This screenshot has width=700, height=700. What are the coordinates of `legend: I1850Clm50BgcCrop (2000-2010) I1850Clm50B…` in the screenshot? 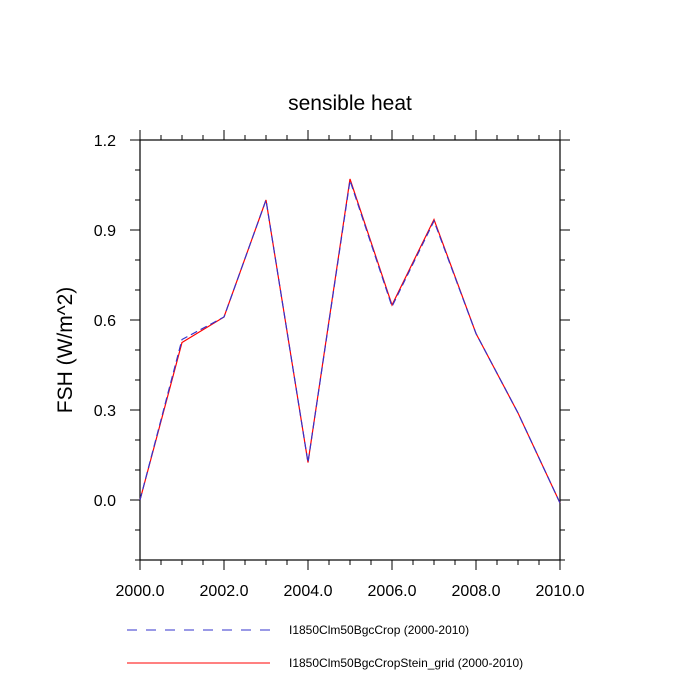 It's located at (325, 646).